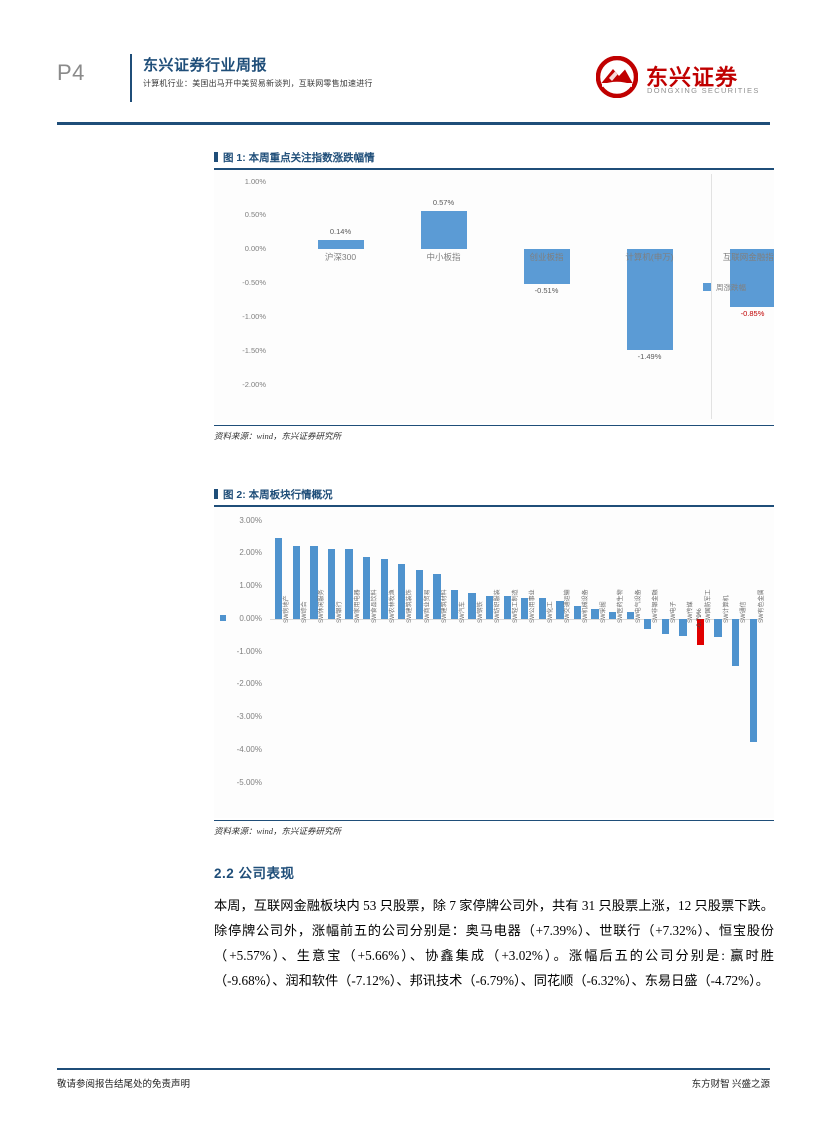 This screenshot has height=1122, width=827. What do you see at coordinates (731, 287) in the screenshot?
I see `legend-label: 周涨跌幅` at bounding box center [731, 287].